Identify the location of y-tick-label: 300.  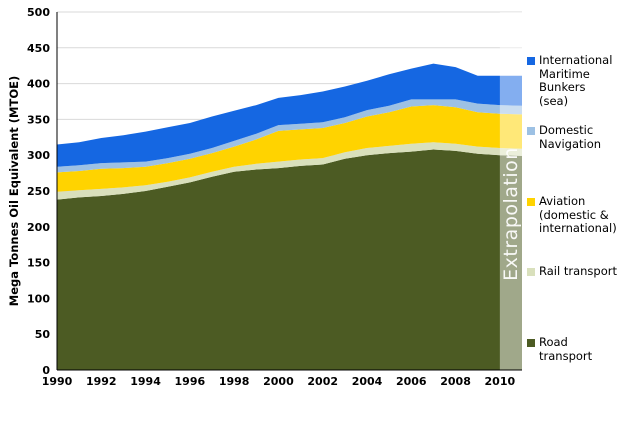
(38, 155).